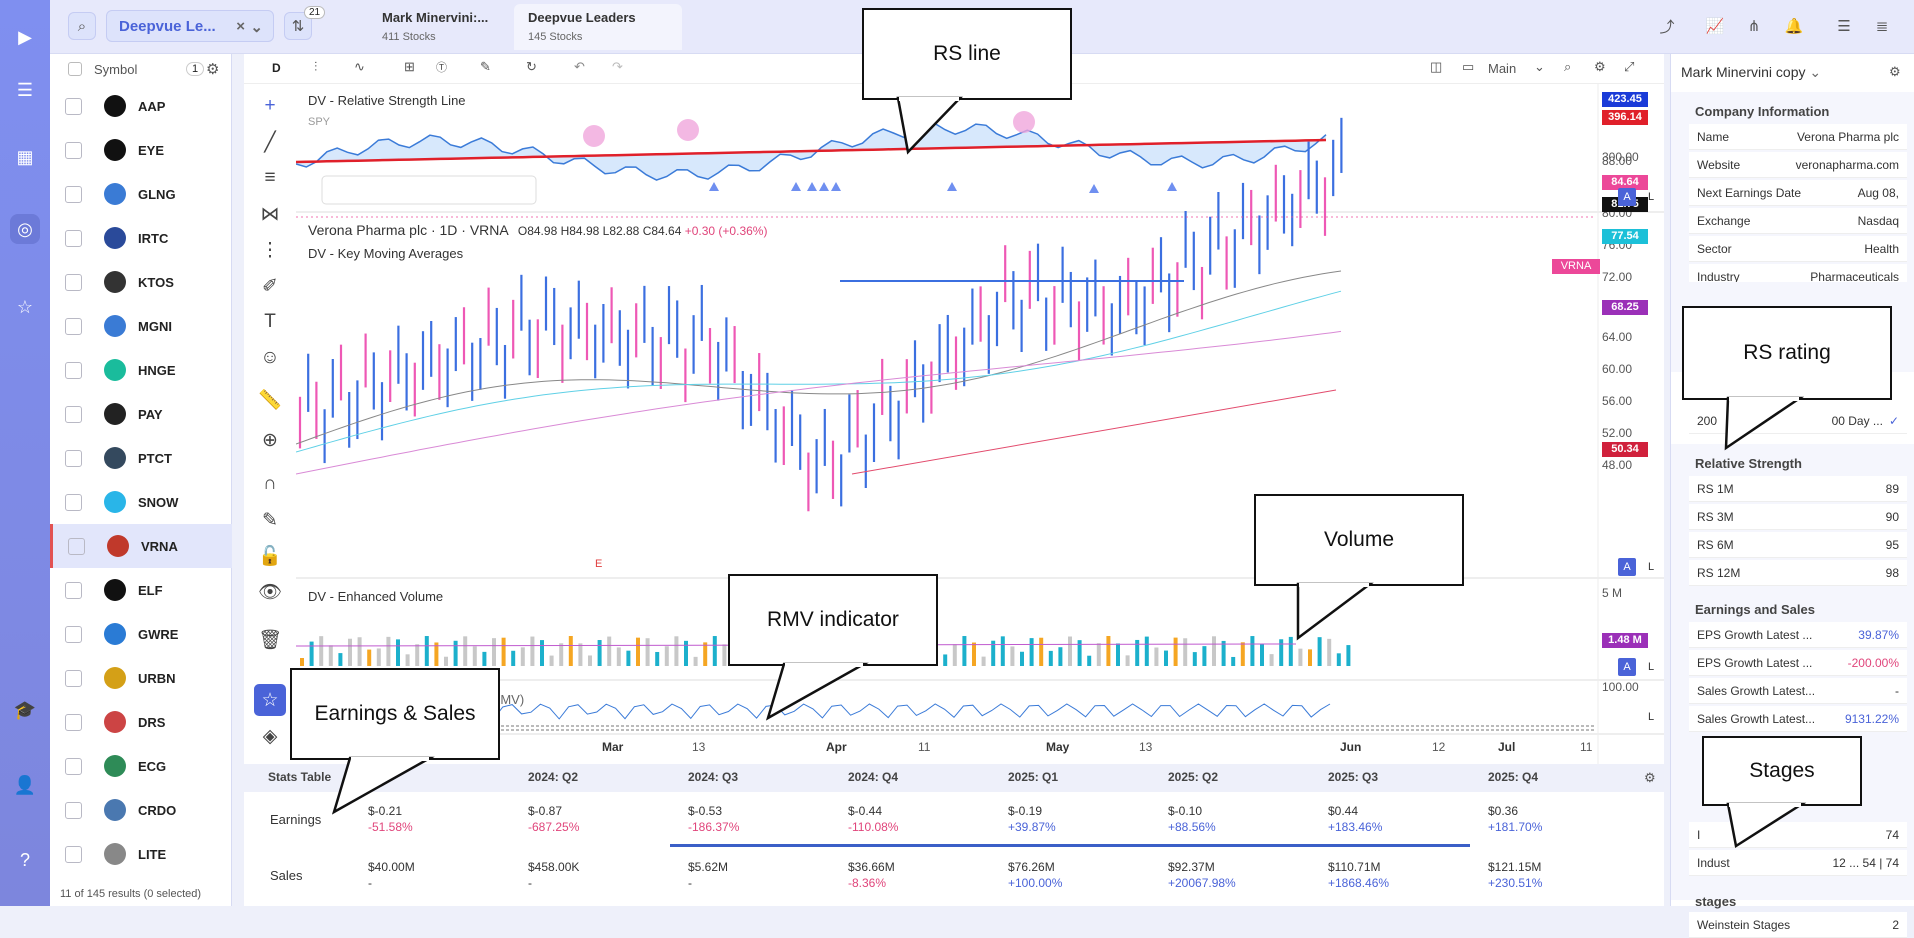 The image size is (1914, 938). I want to click on industry-row: I 74, so click(1798, 835).